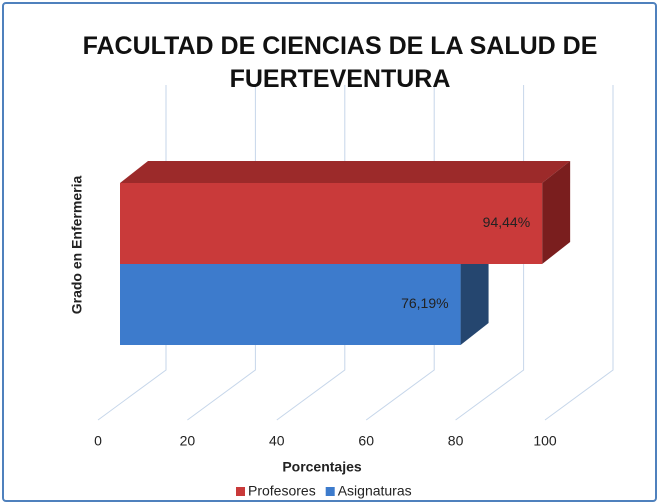 The width and height of the screenshot is (659, 502). I want to click on y-tick-label: Grado en Enfermeria, so click(77, 245).